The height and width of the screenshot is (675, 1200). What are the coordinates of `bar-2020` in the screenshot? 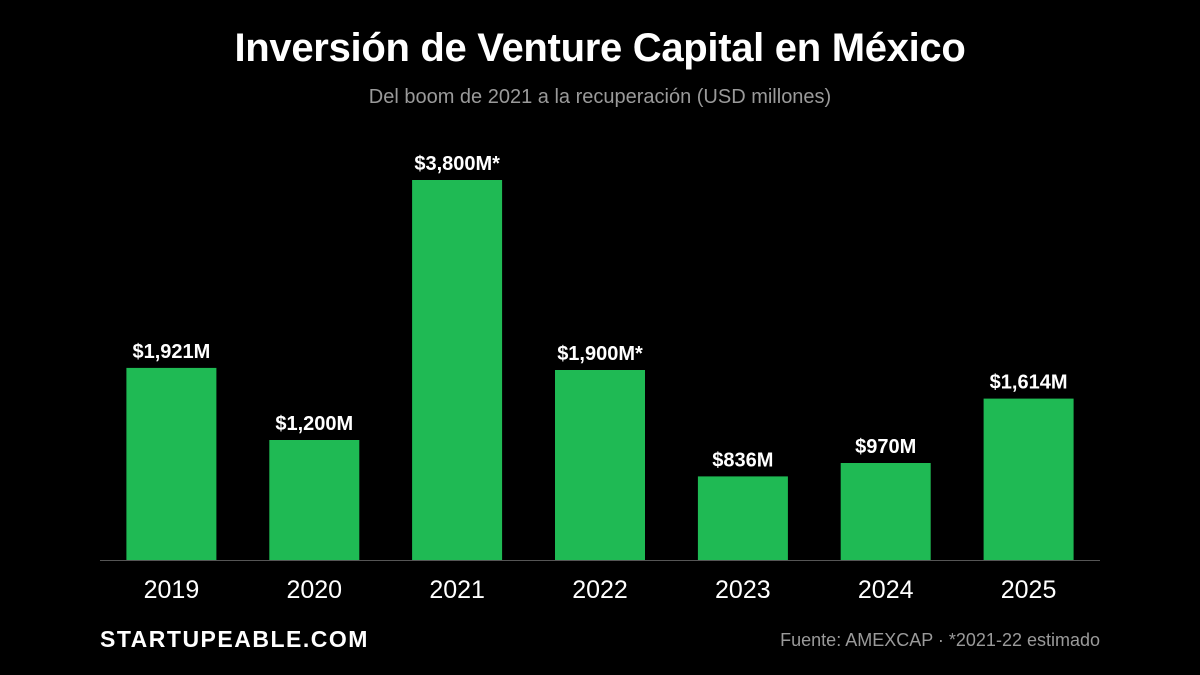 It's located at (314, 500).